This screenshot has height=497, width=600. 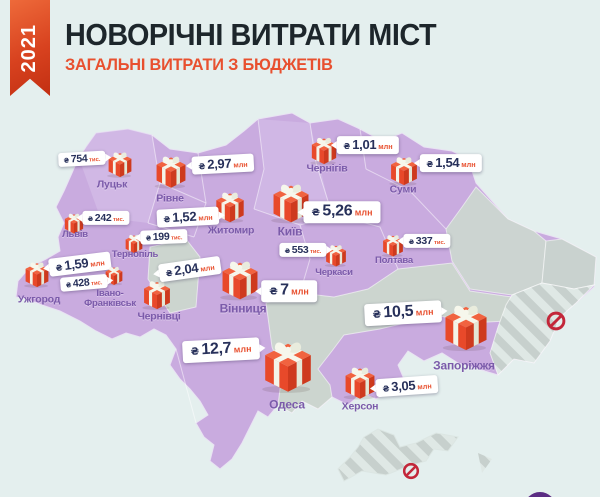 I want to click on region-kharkiv, so click(x=496, y=241).